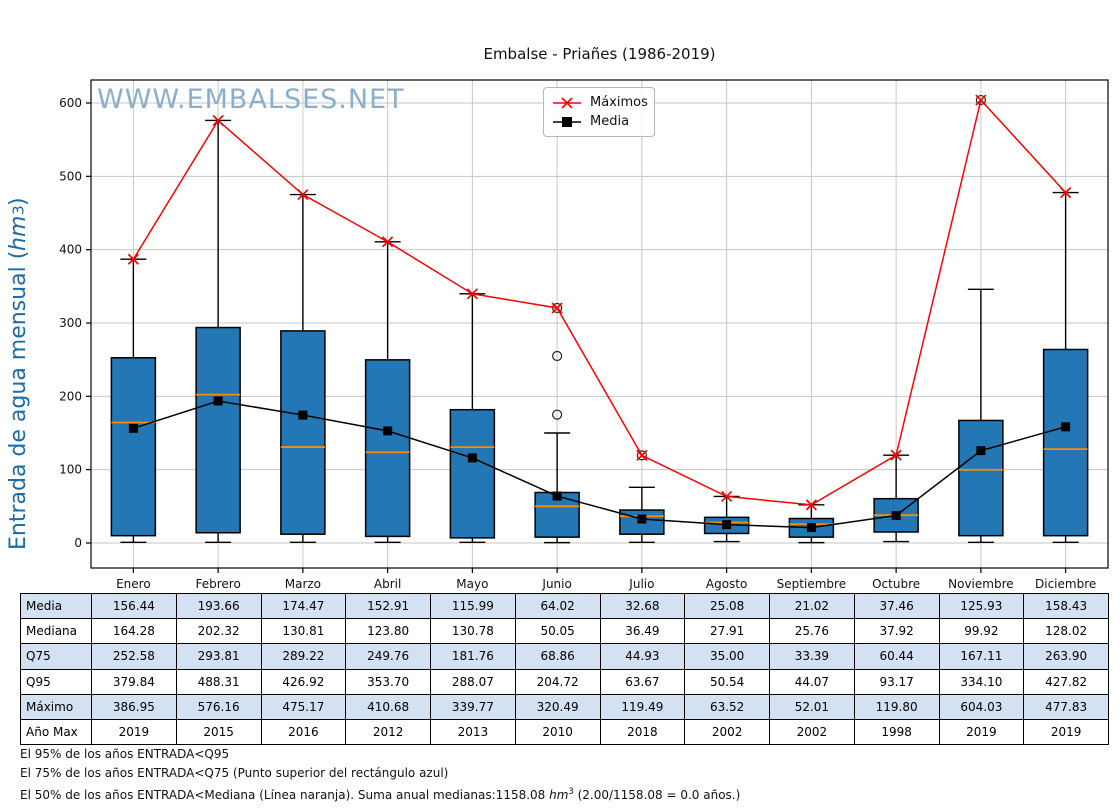 The height and width of the screenshot is (810, 1120). Describe the element at coordinates (558, 707) in the screenshot. I see `table-cell: 320.49` at that location.